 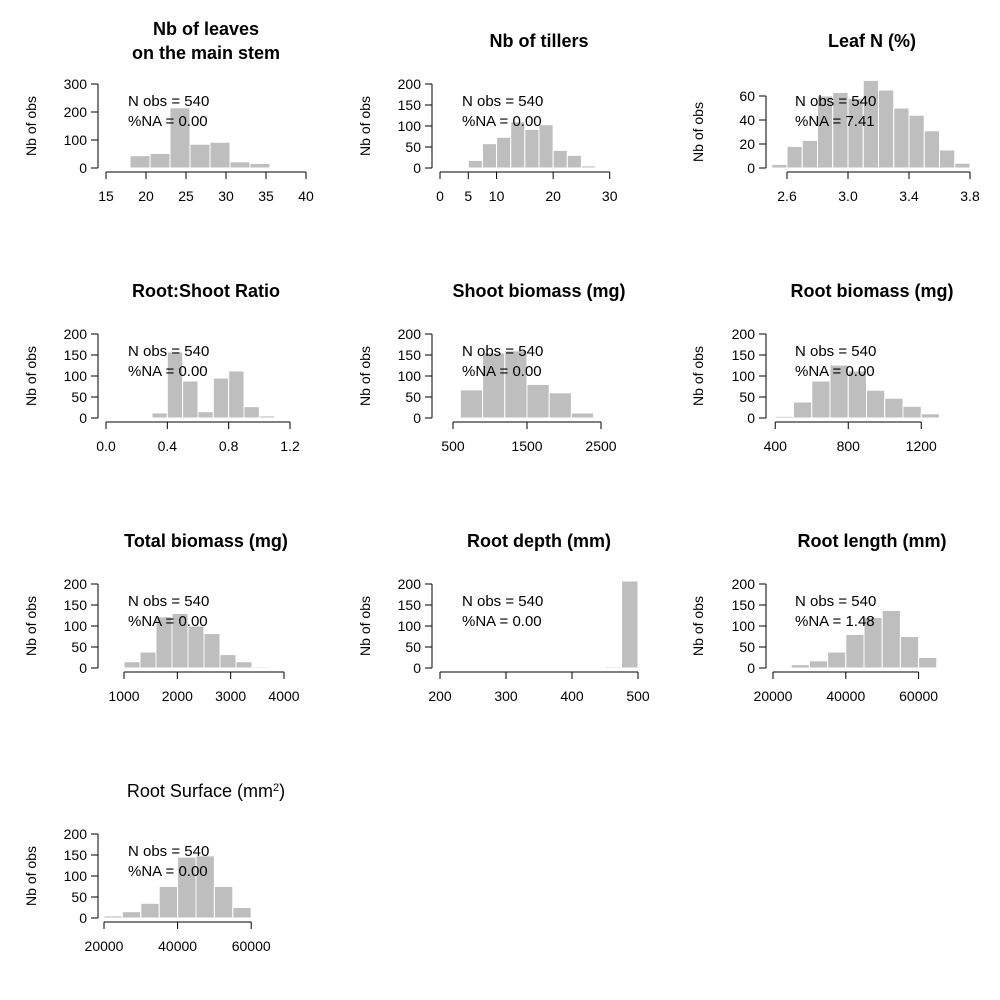 I want to click on y-tick-label: 40, so click(x=747, y=120).